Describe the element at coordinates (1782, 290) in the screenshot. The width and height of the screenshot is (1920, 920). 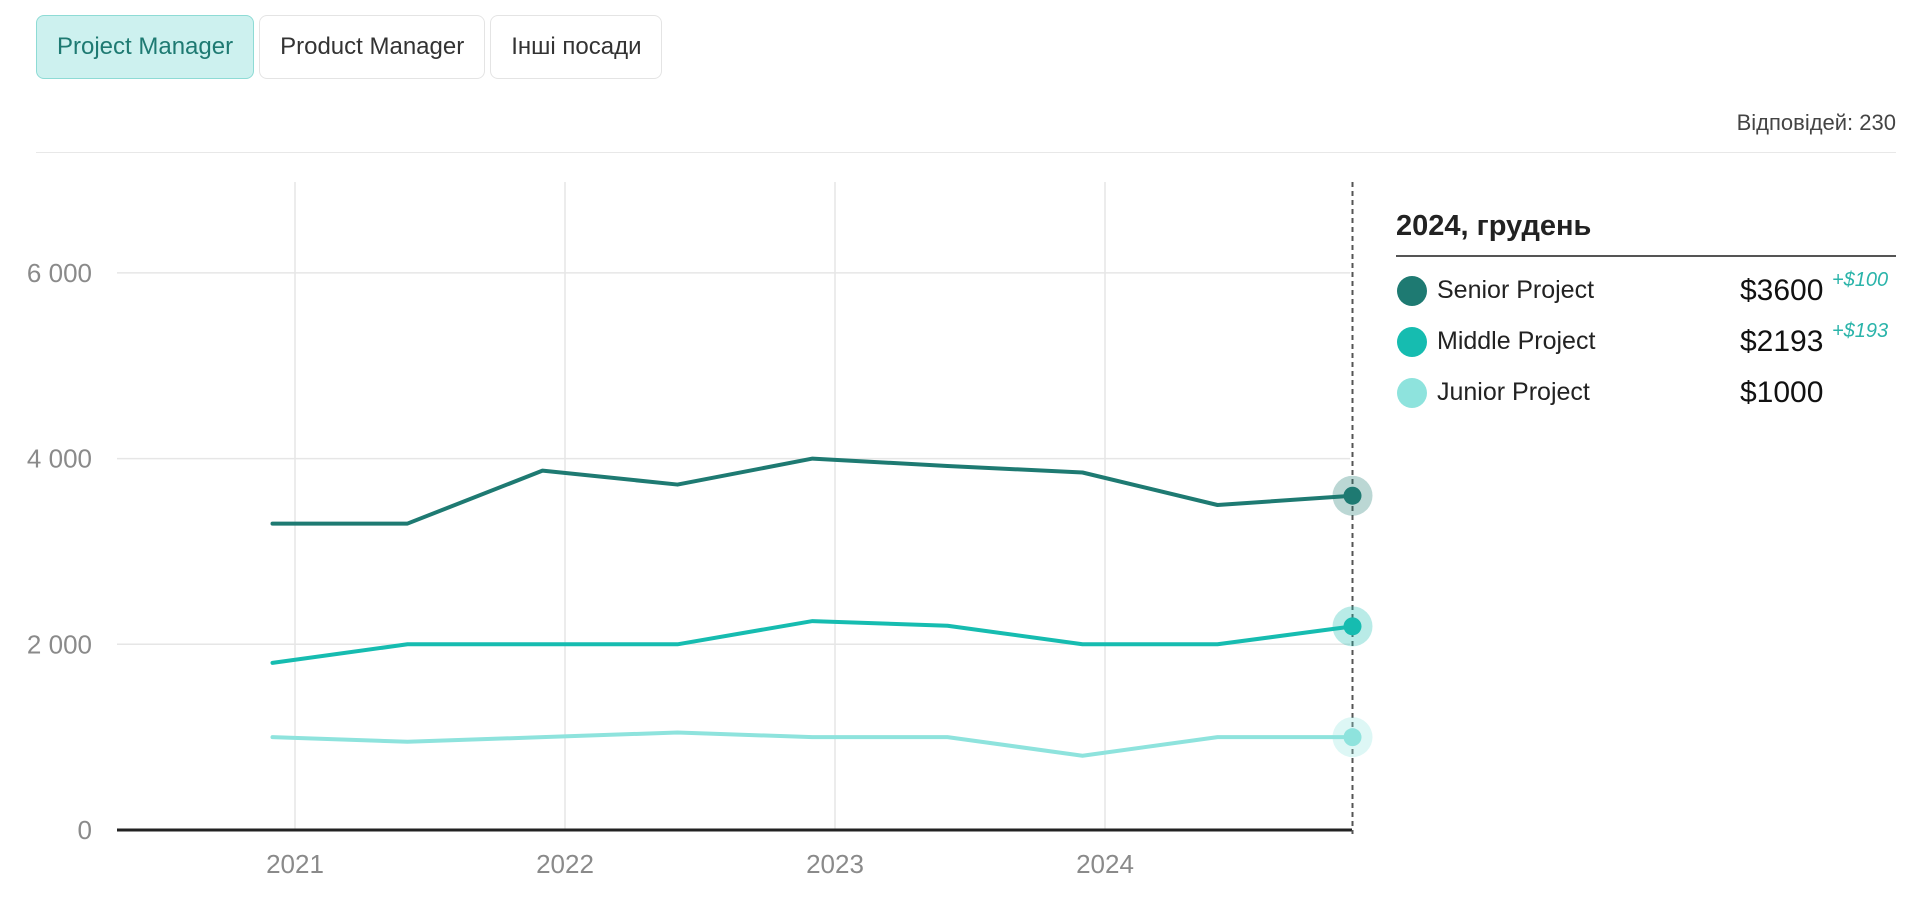
I see `legend-value-senior: $3600` at that location.